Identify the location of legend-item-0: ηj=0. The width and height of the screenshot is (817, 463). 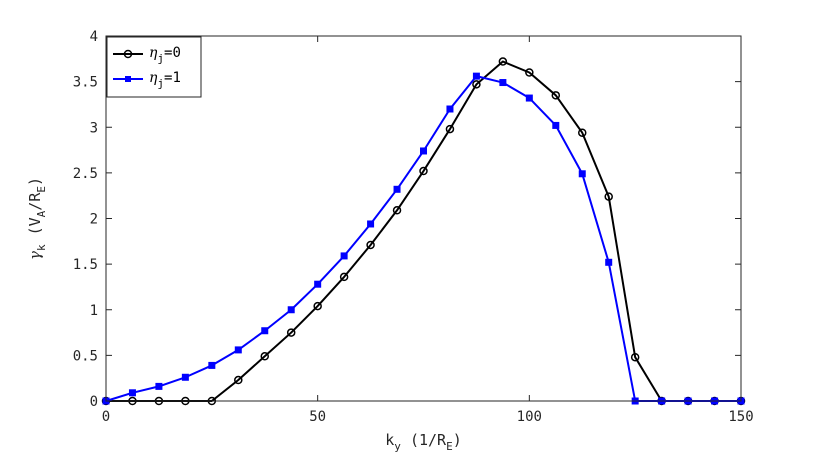
(147, 55).